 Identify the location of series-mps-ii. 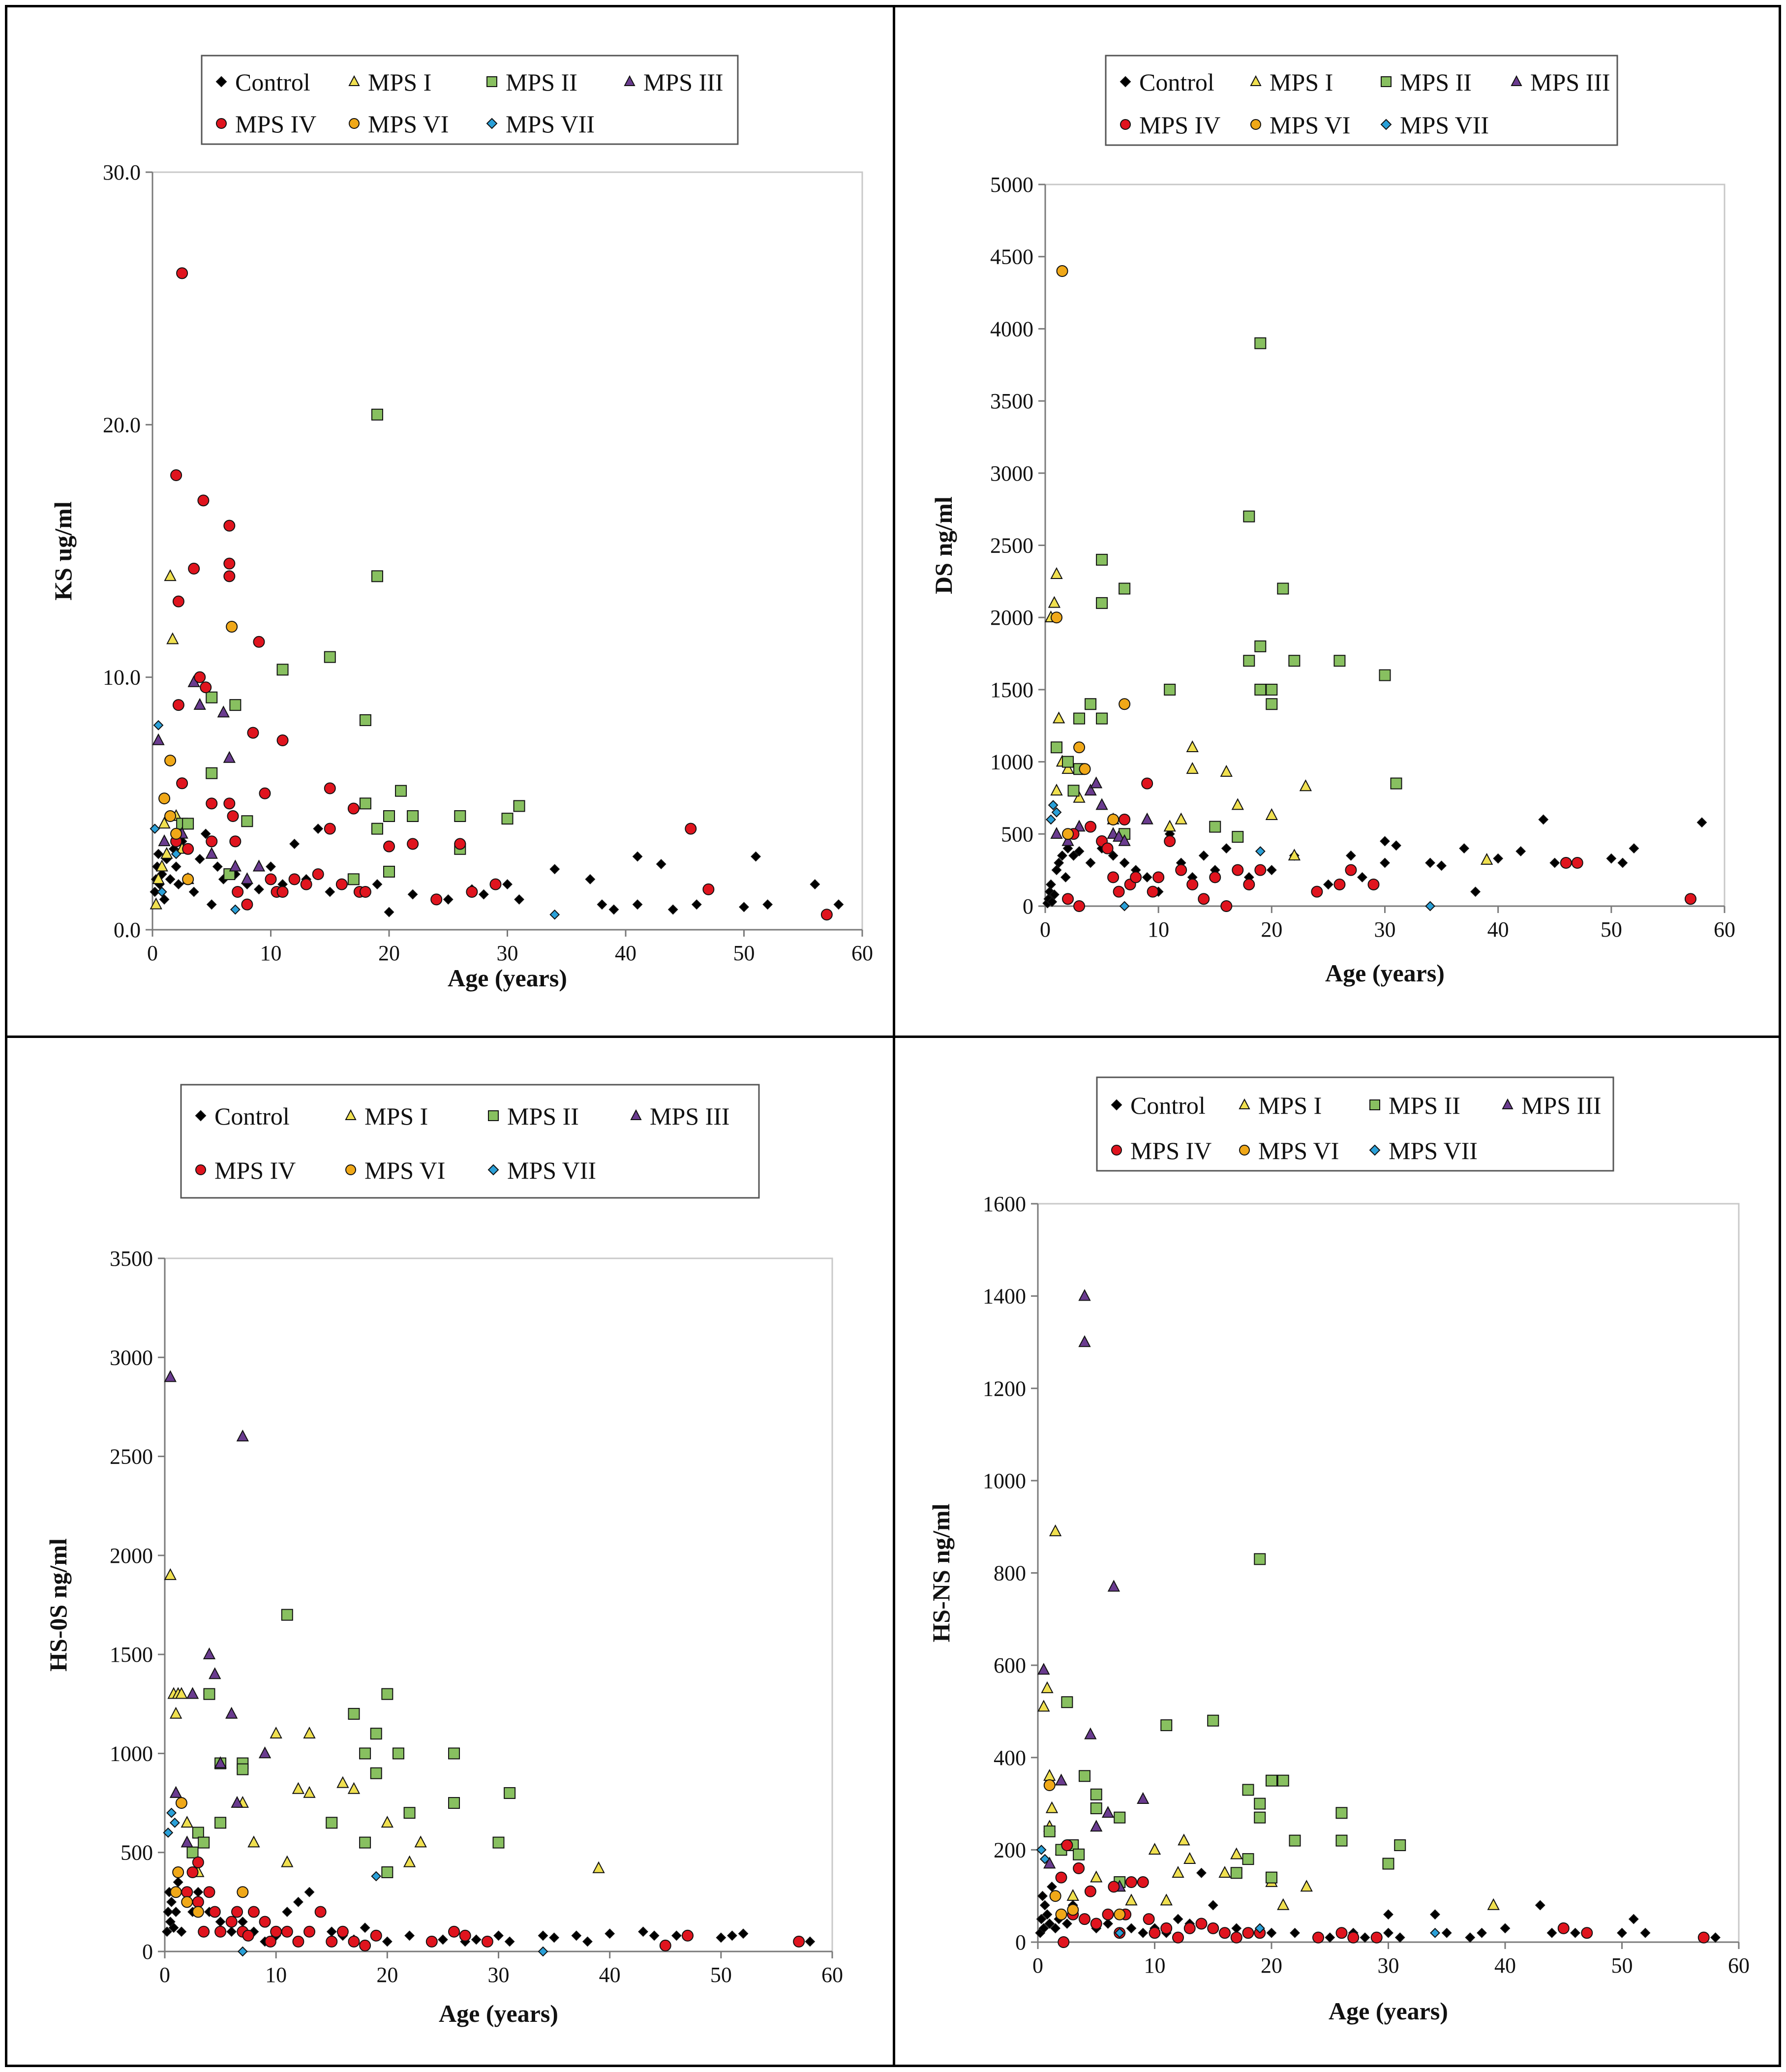
(351, 1743).